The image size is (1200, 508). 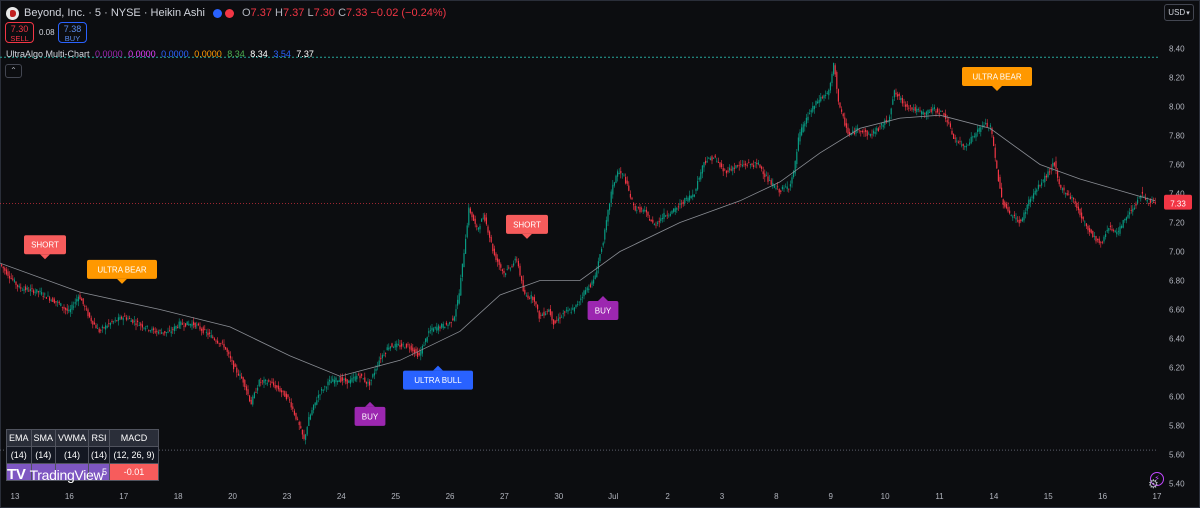 What do you see at coordinates (1177, 455) in the screenshot?
I see `y-tick-label: 5.60` at bounding box center [1177, 455].